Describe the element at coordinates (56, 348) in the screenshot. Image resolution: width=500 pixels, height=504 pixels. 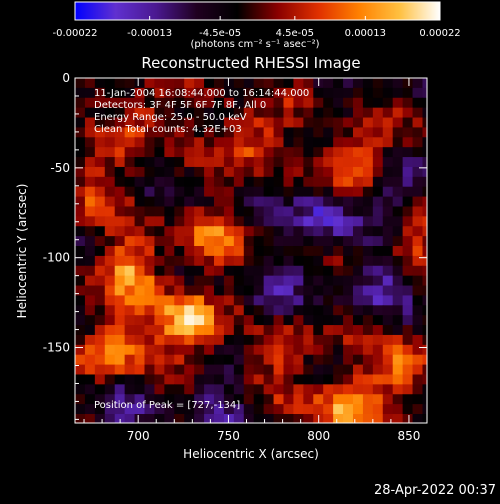
I see `y-tick-label: -150` at that location.